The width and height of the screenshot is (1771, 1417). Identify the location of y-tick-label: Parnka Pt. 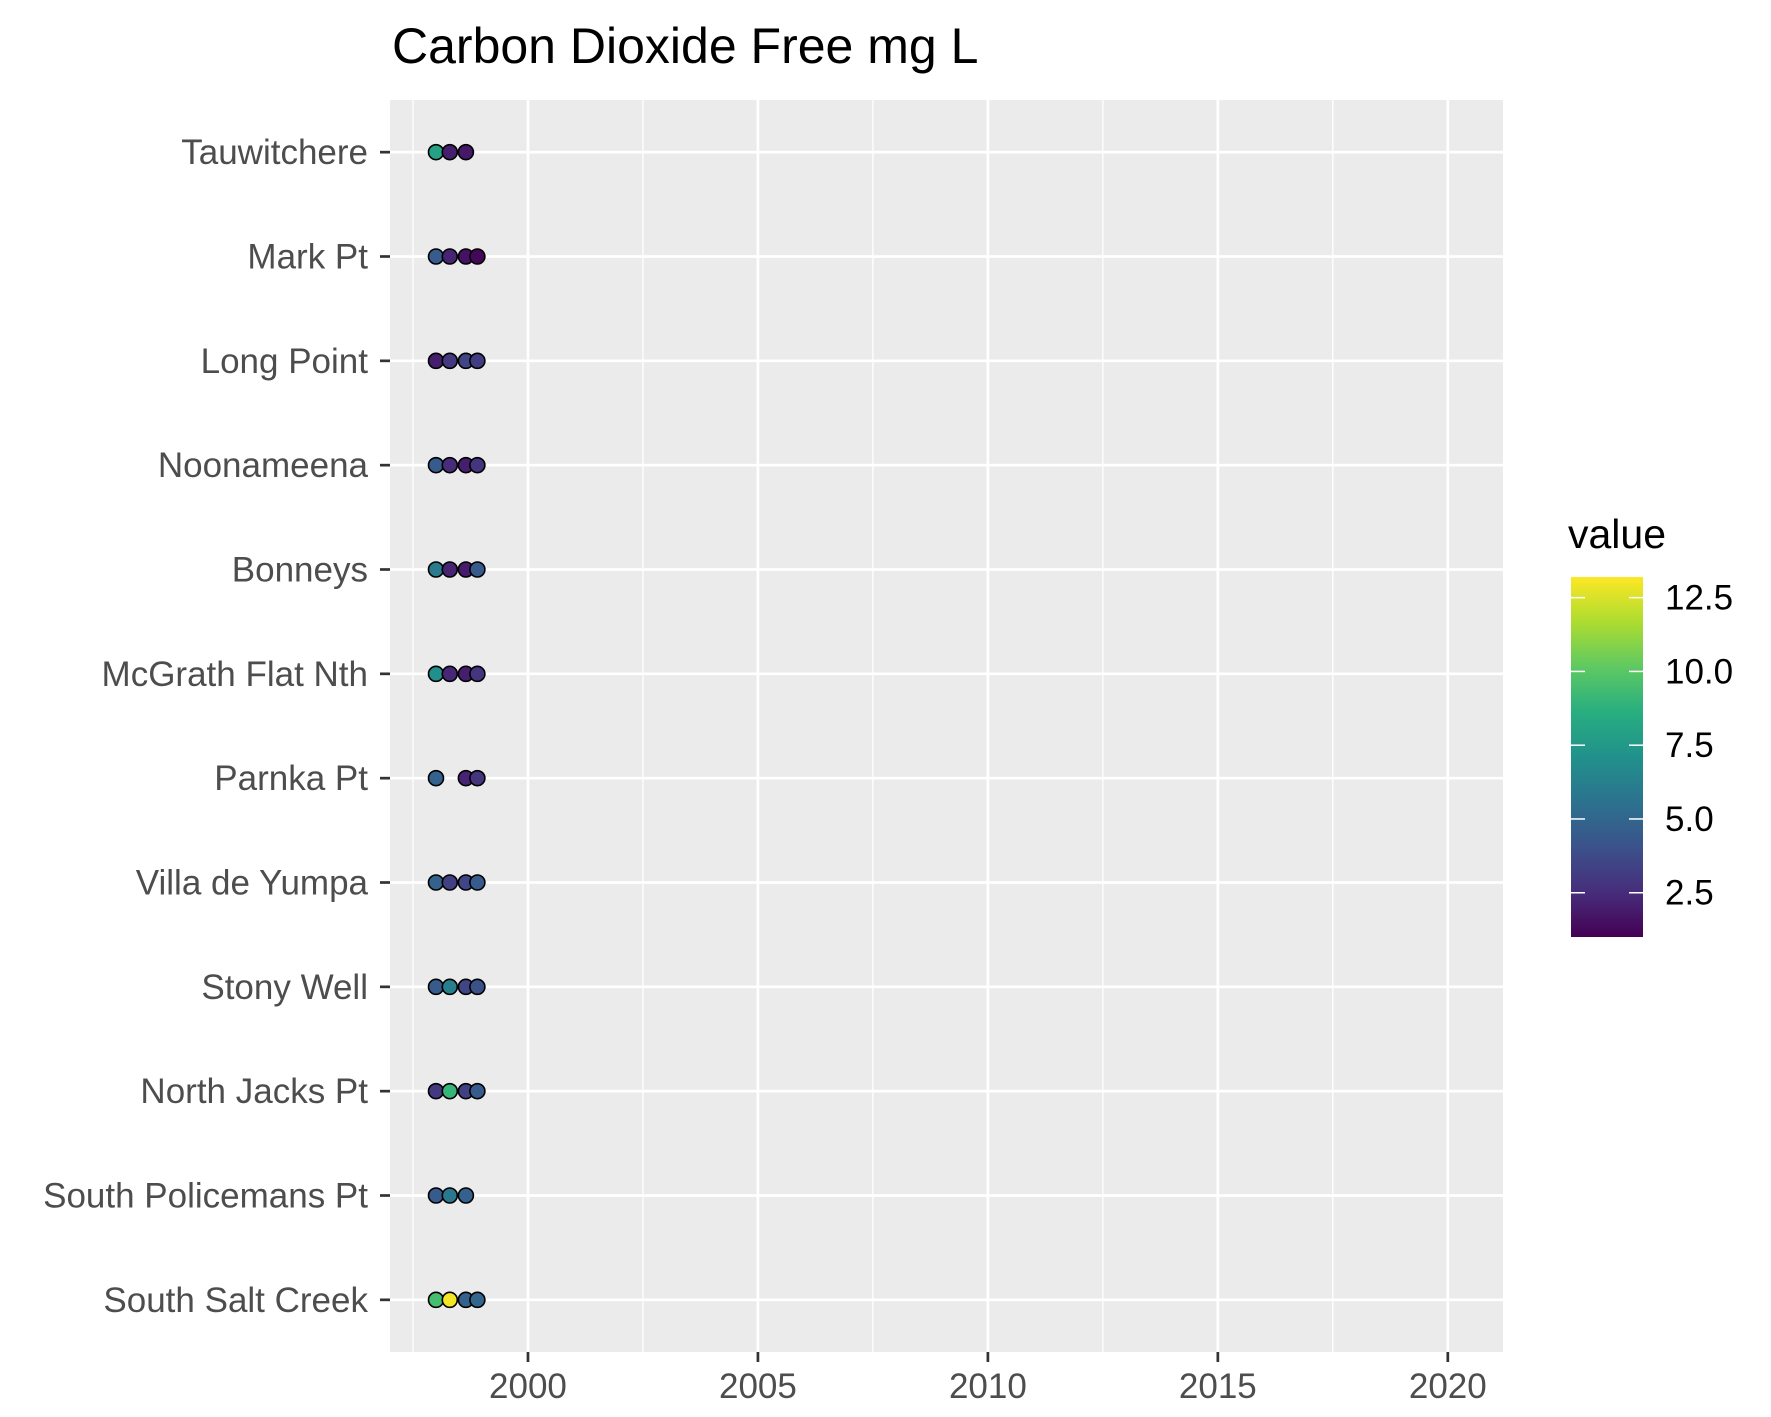
(291, 778).